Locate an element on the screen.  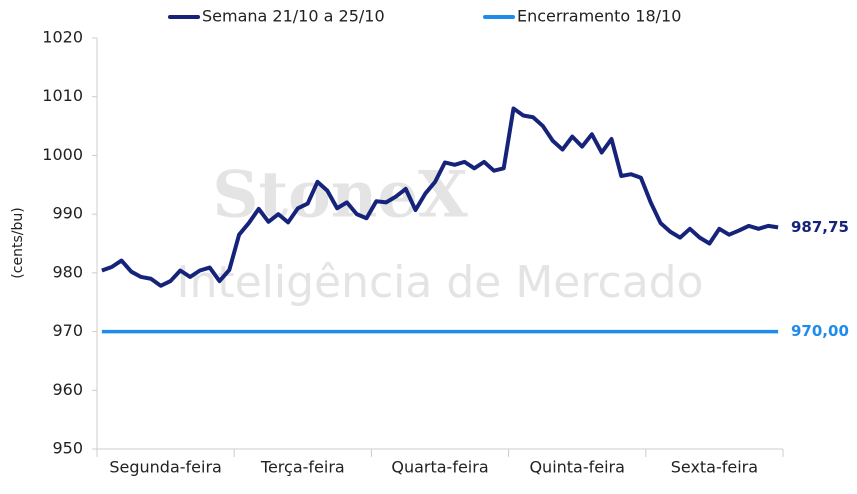
y-tick-label: 980 is located at coordinates (67, 271).